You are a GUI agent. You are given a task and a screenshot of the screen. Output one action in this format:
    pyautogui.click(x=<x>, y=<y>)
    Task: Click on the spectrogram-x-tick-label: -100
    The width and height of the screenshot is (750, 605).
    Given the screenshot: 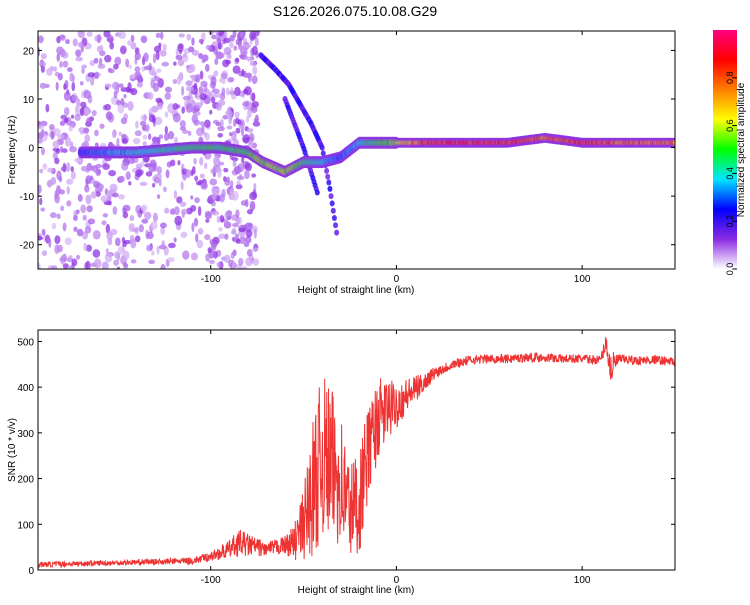 What is the action you would take?
    pyautogui.click(x=211, y=279)
    